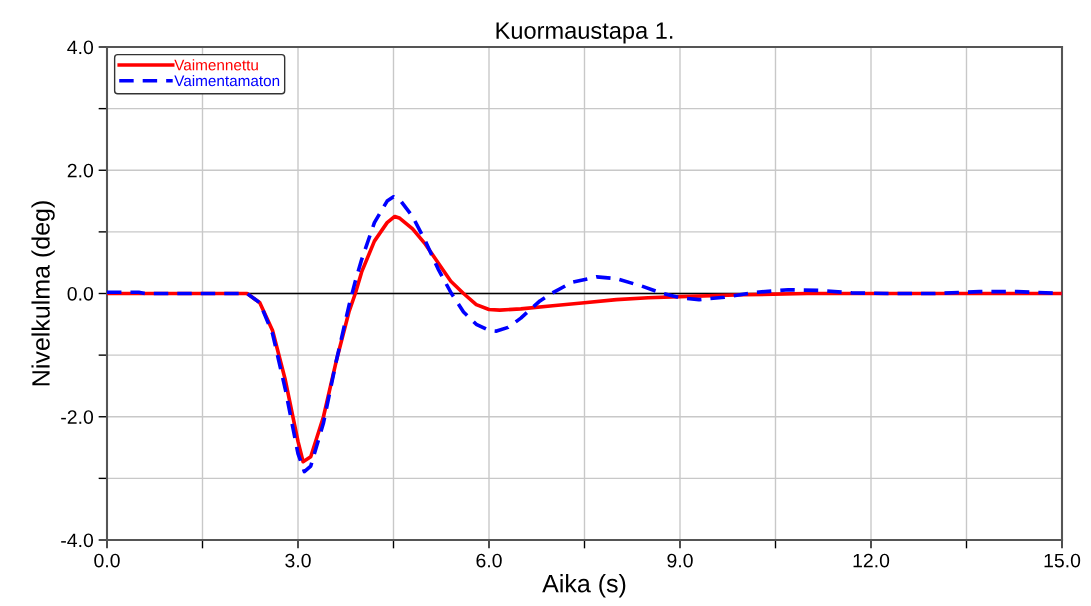  What do you see at coordinates (584, 33) in the screenshot?
I see `chart-title: Kuormaustapa 1.` at bounding box center [584, 33].